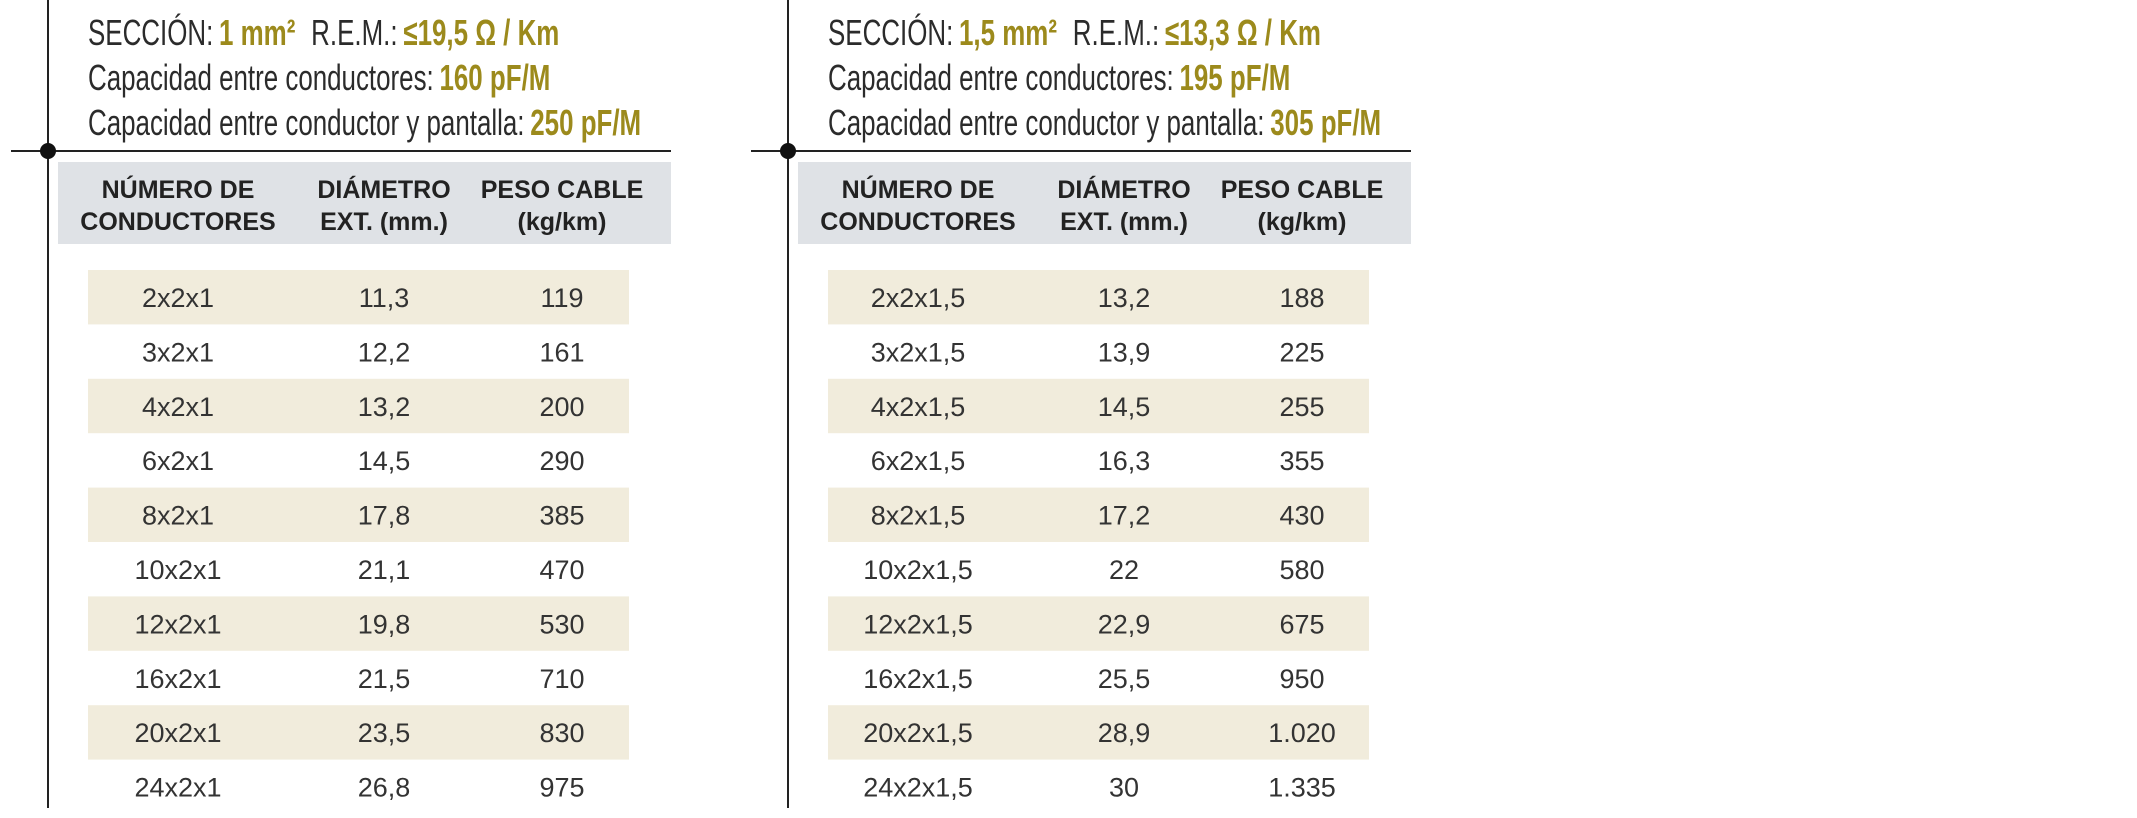 The height and width of the screenshot is (818, 2137). I want to click on table-cell: 2x2x1,5, so click(918, 298).